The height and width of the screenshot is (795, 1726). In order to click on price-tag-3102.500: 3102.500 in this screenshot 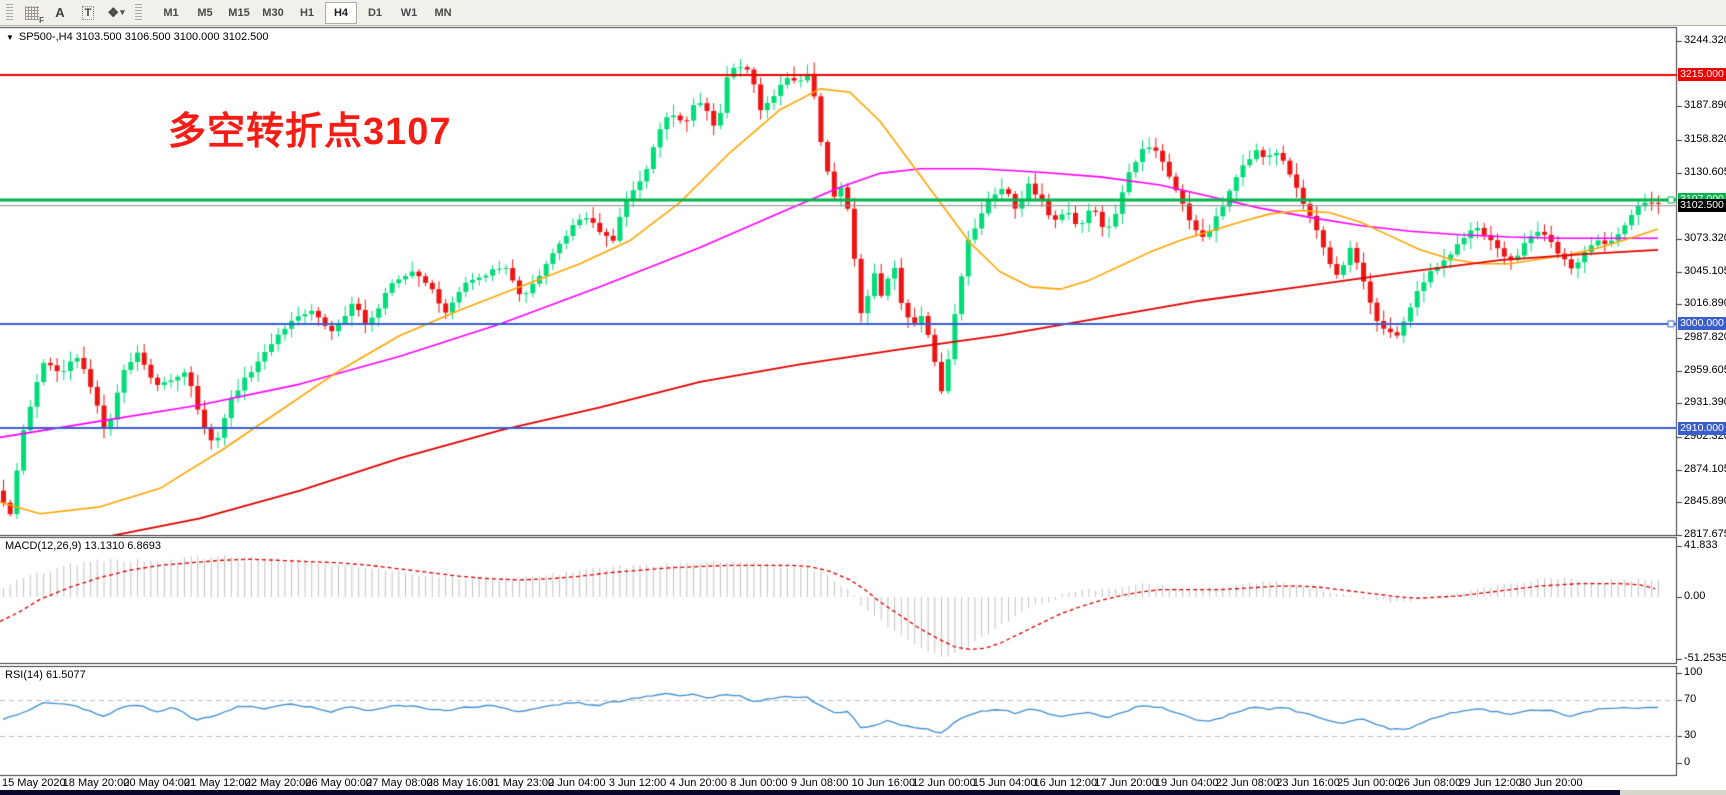, I will do `click(1702, 205)`.